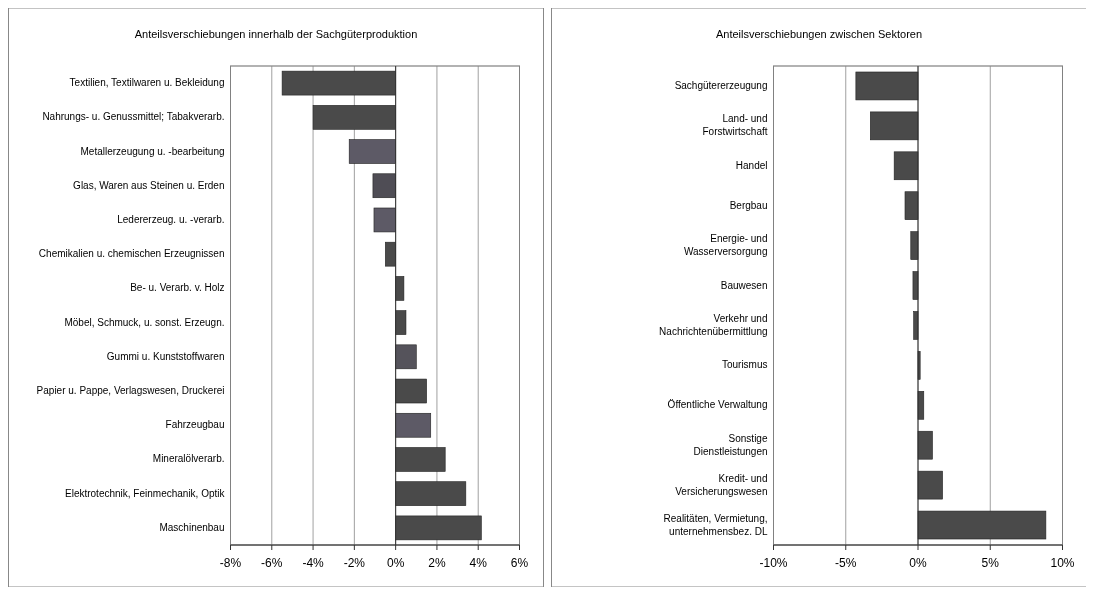  Describe the element at coordinates (735, 125) in the screenshot. I see `y-tick-label: Land- und Forstwirtschaft` at that location.